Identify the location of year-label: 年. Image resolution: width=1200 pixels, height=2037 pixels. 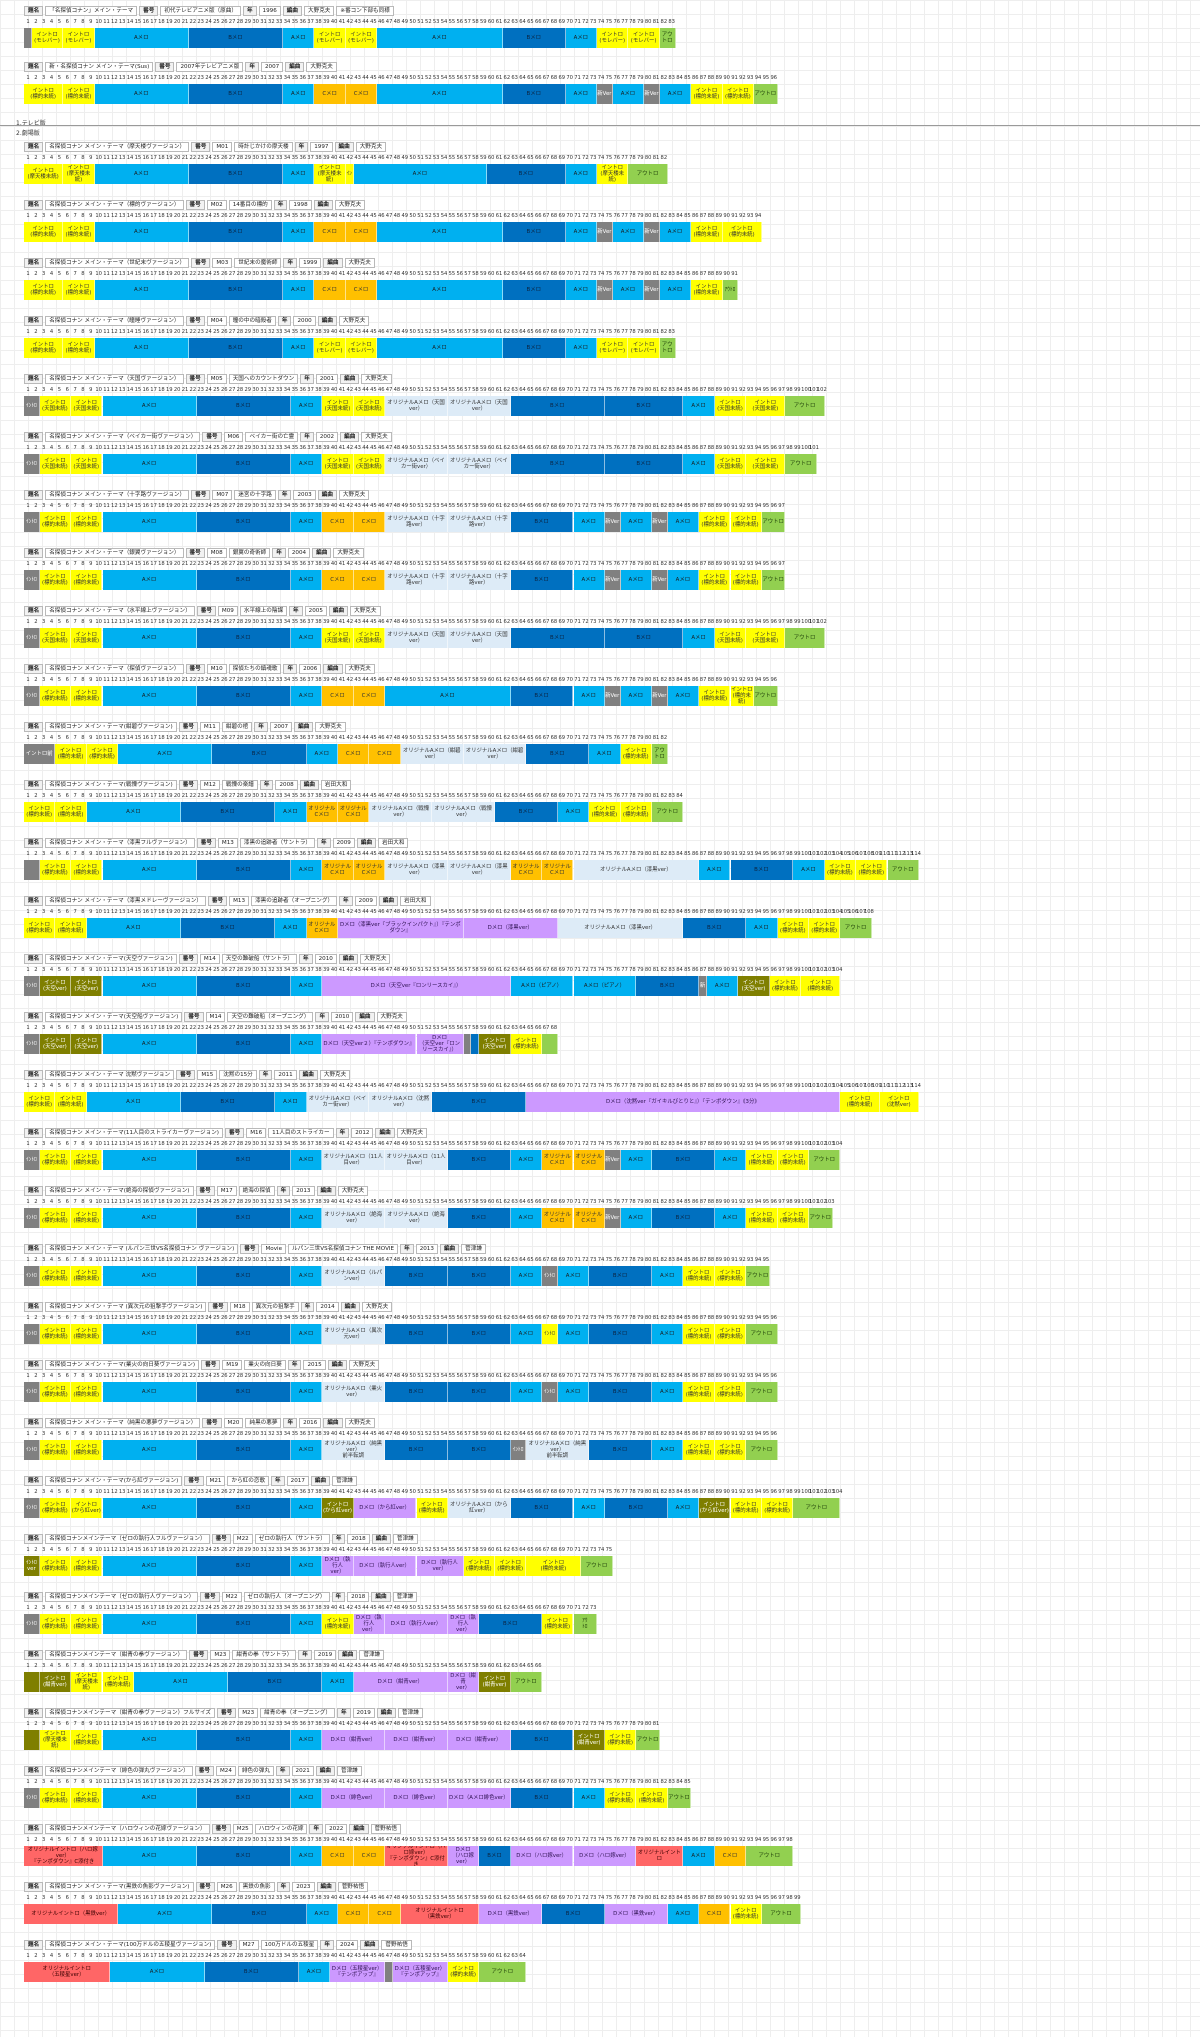
(346, 901).